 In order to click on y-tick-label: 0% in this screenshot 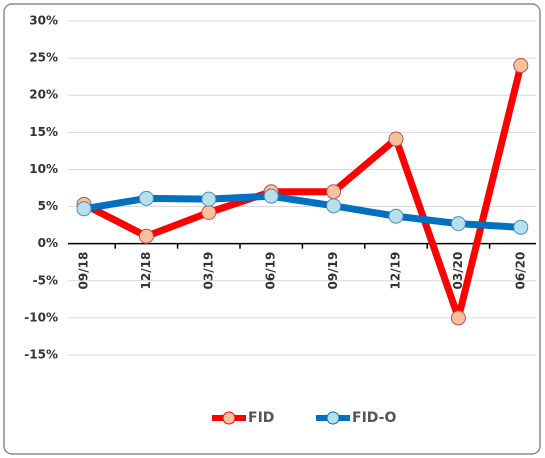, I will do `click(48, 243)`.